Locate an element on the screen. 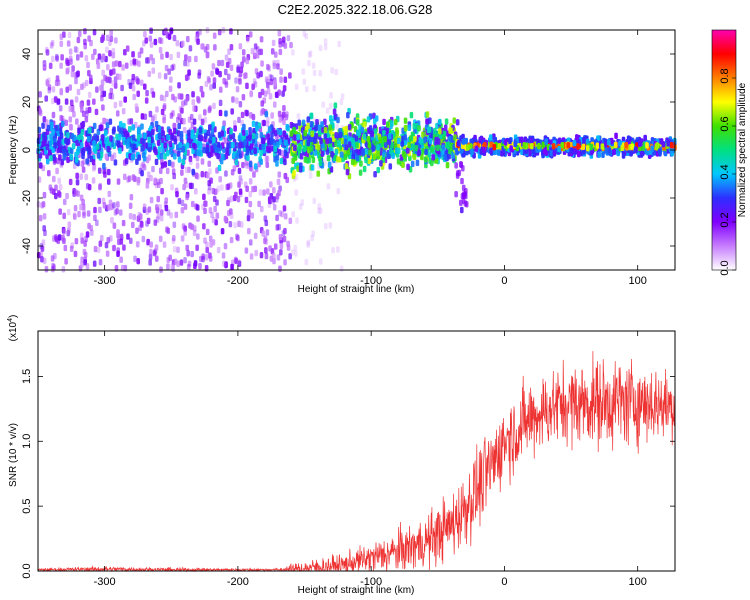 This screenshot has height=600, width=750. spectrogram-x-tick-label: -300 is located at coordinates (105, 281).